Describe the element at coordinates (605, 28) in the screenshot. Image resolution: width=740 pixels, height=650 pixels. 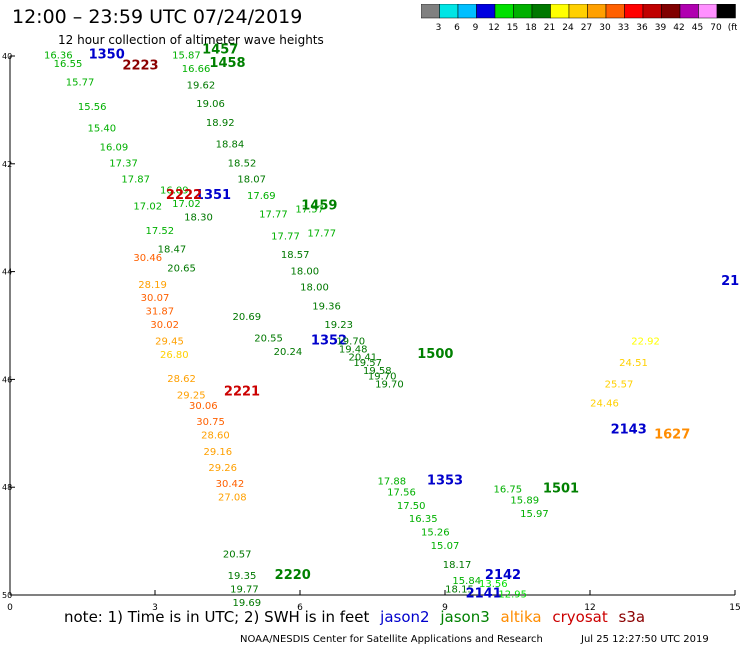
I see `colorbar-label: 30` at that location.